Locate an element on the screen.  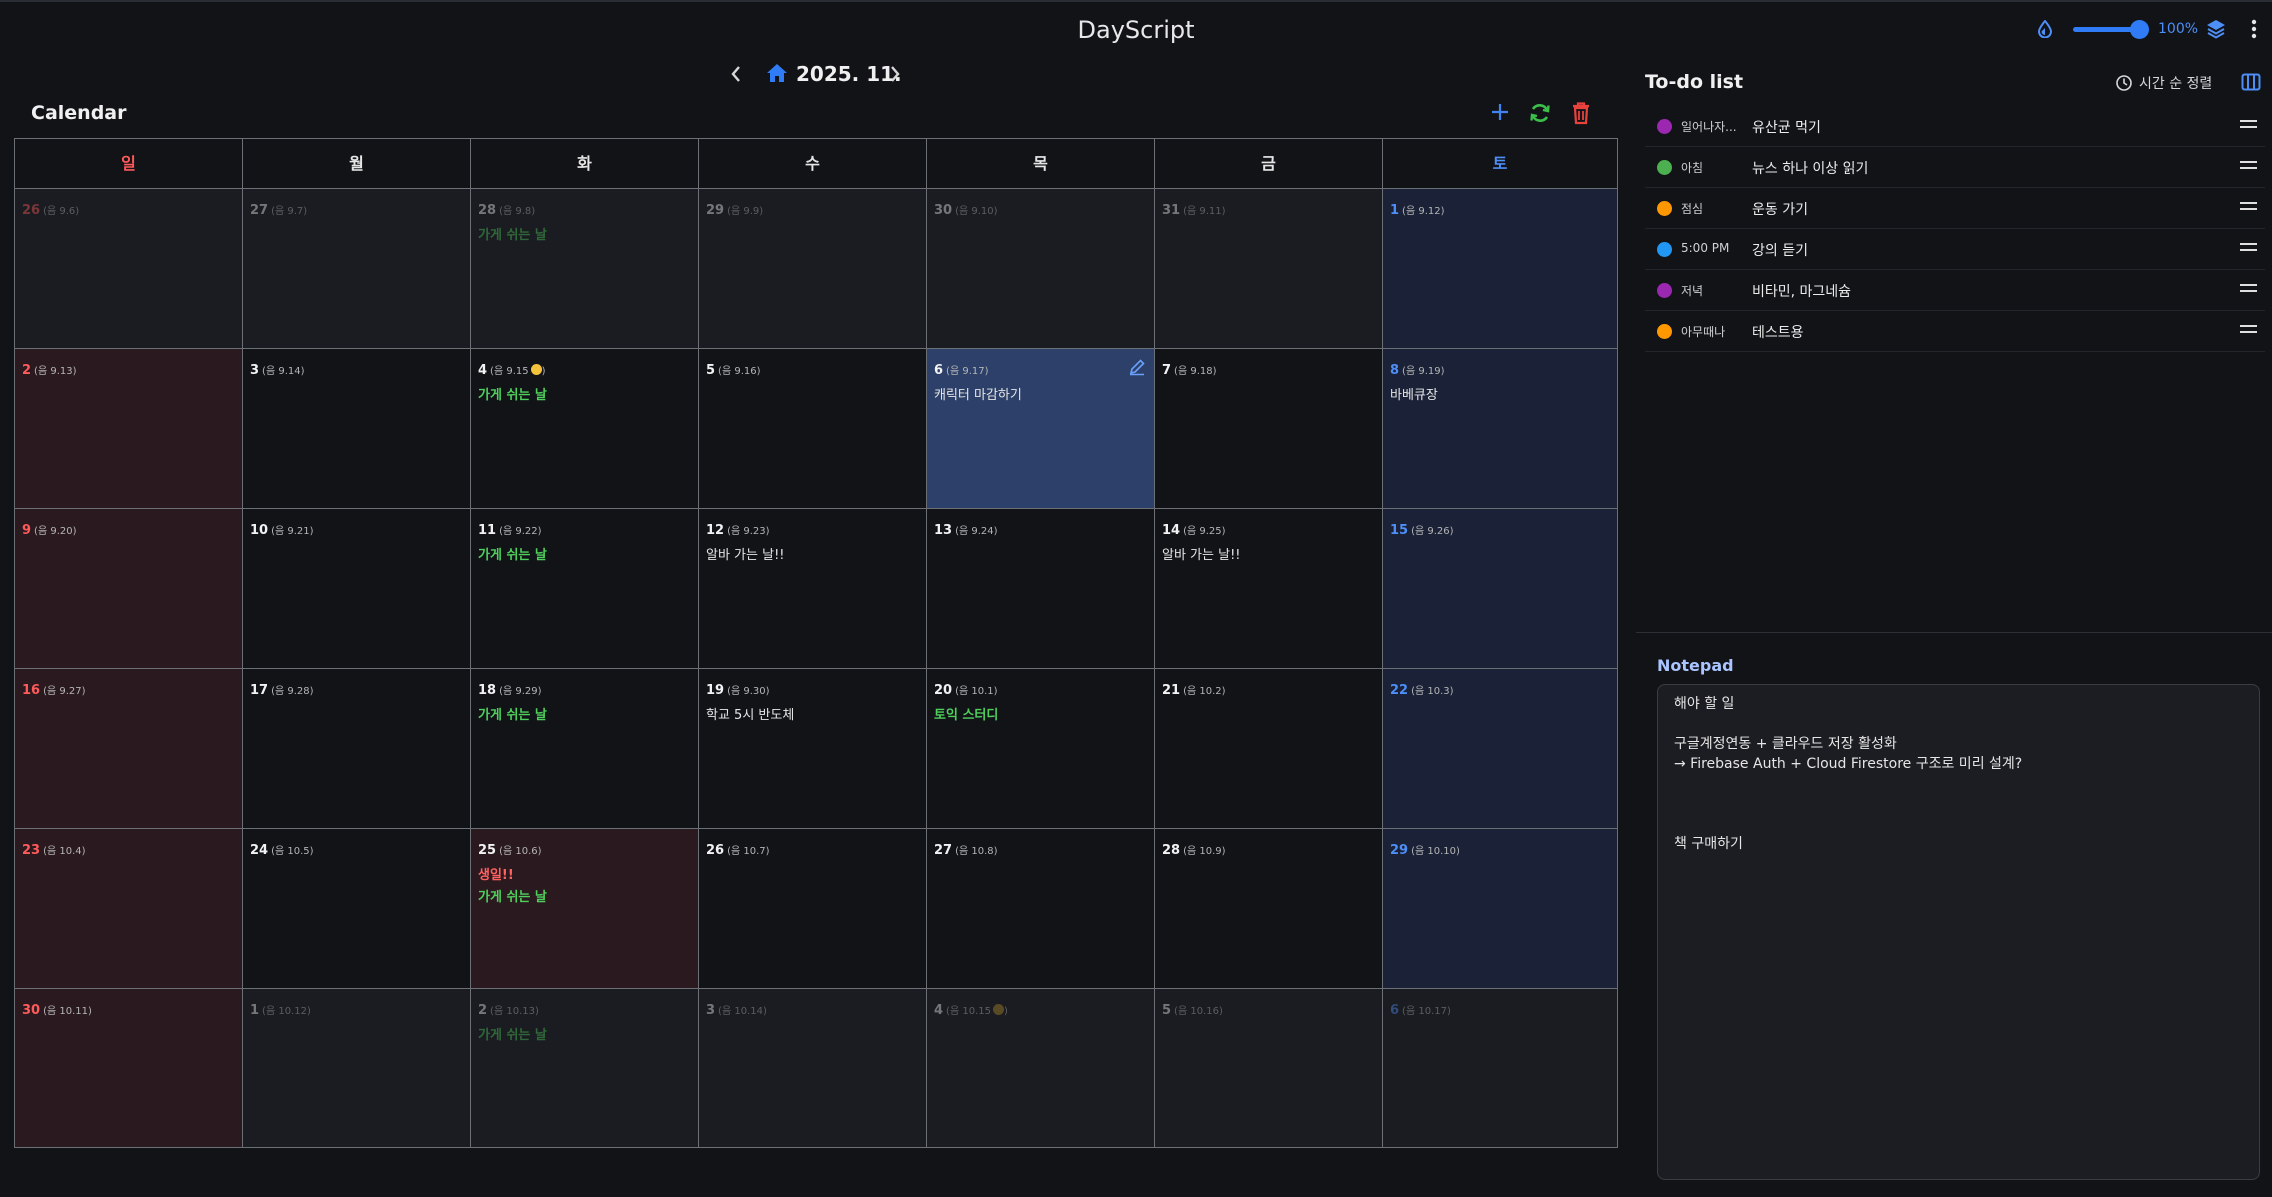
calendar-day-cell: 28 (음 10.9) is located at coordinates (1269, 909).